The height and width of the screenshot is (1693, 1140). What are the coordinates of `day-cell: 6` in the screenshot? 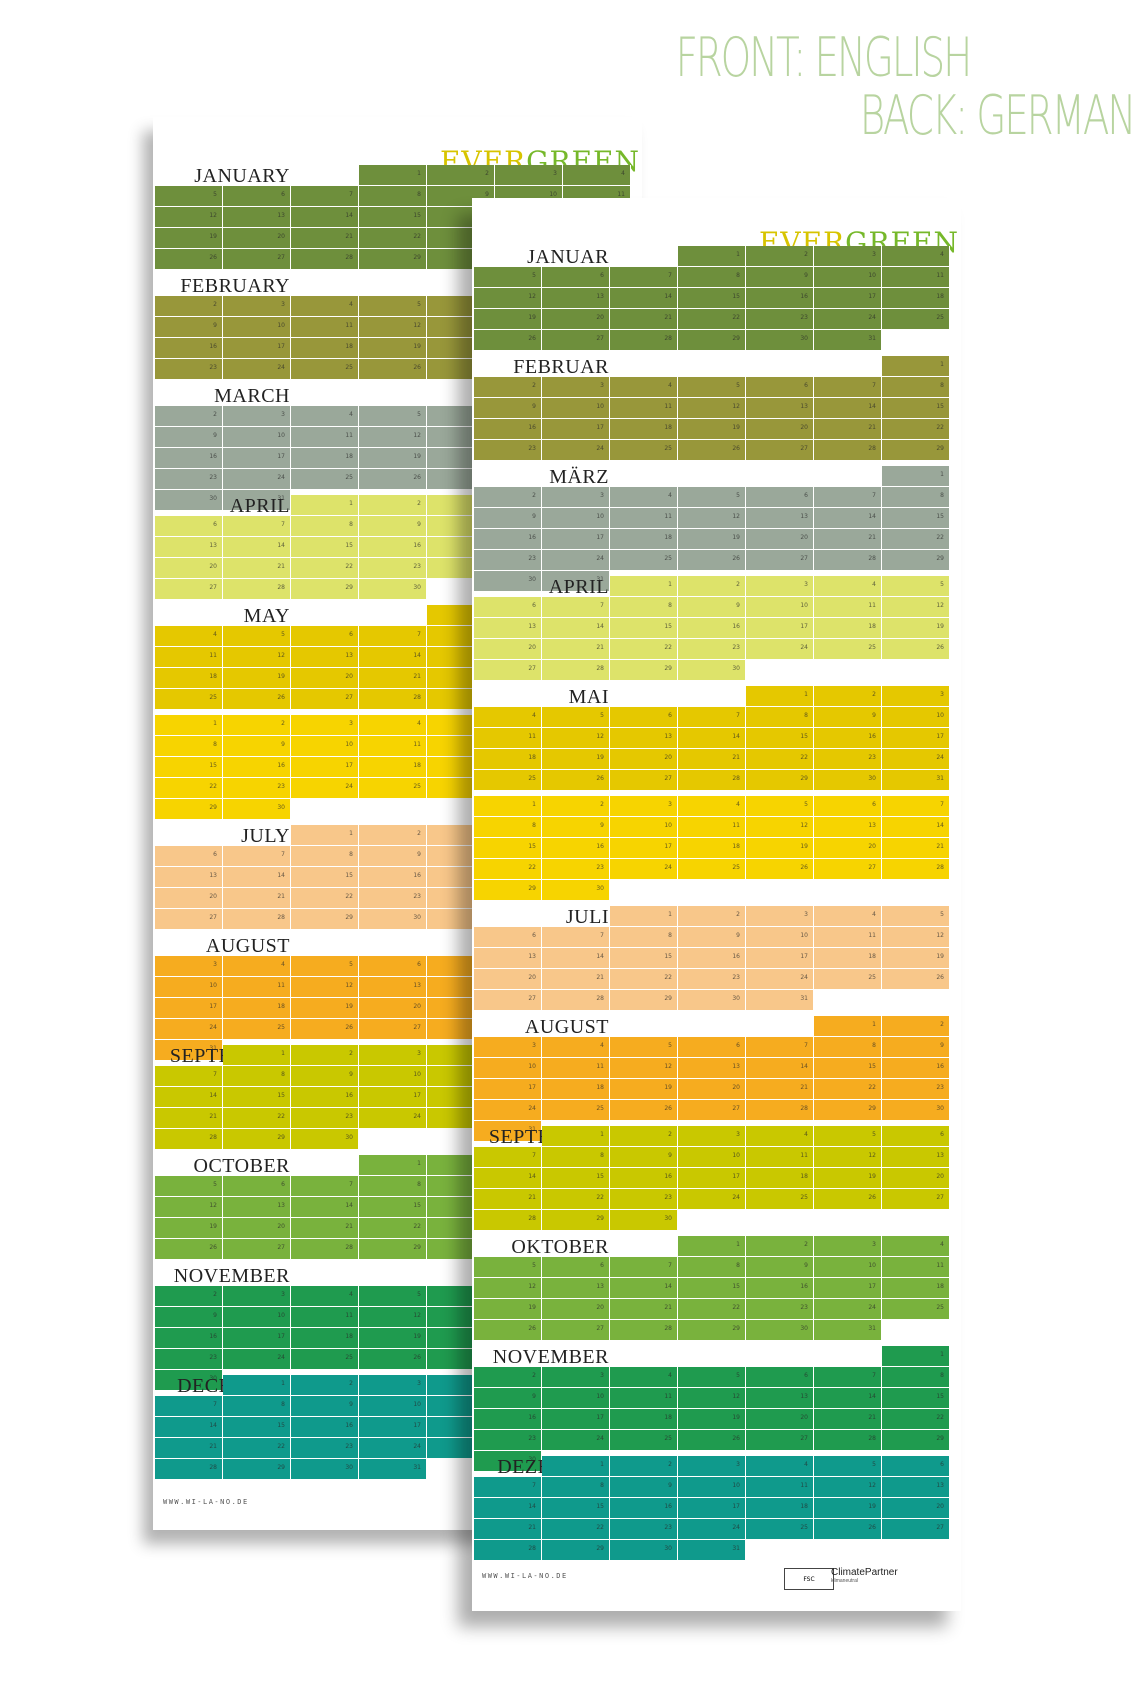 It's located at (576, 277).